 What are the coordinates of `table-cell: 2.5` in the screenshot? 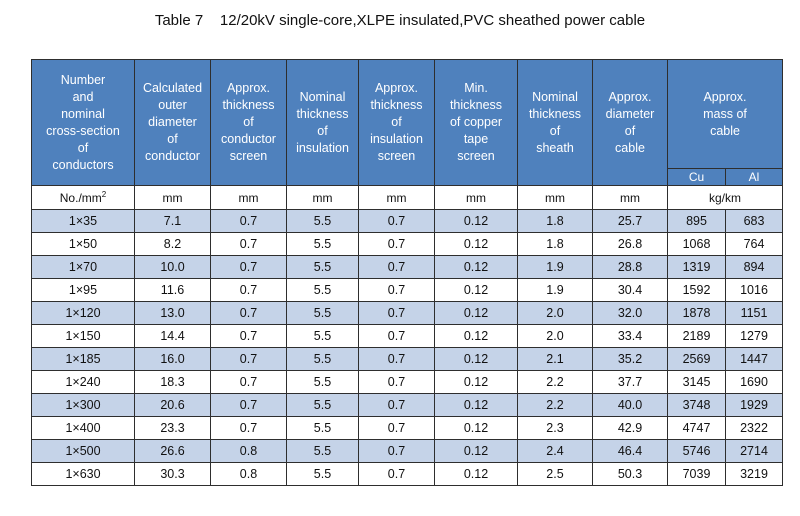 It's located at (555, 474).